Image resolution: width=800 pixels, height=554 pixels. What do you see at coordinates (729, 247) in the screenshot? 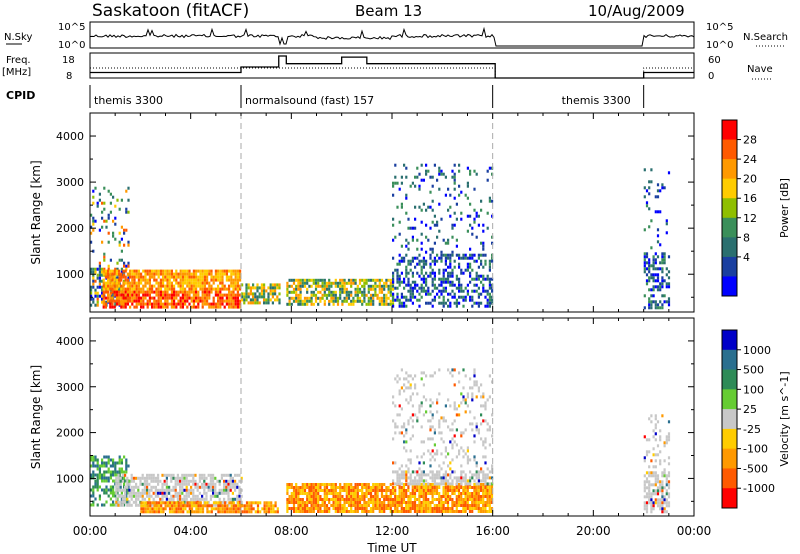
I see `colorbar-swatch` at bounding box center [729, 247].